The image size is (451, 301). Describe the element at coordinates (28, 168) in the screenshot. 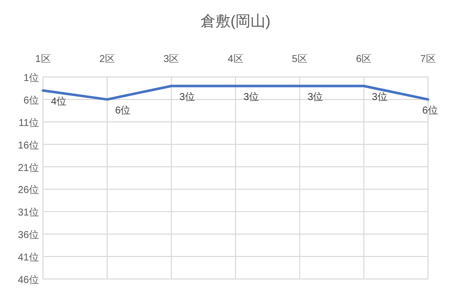

I see `y-tick-label: 21位` at that location.